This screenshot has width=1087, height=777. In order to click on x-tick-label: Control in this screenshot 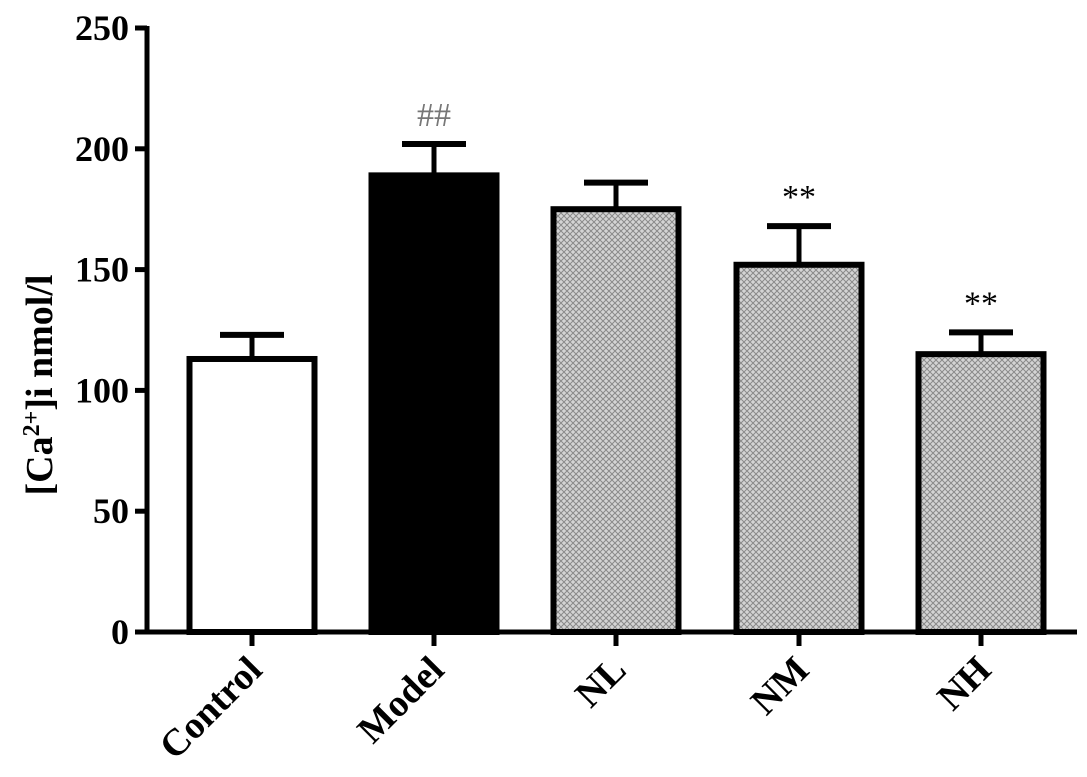, I will do `click(211, 708)`.